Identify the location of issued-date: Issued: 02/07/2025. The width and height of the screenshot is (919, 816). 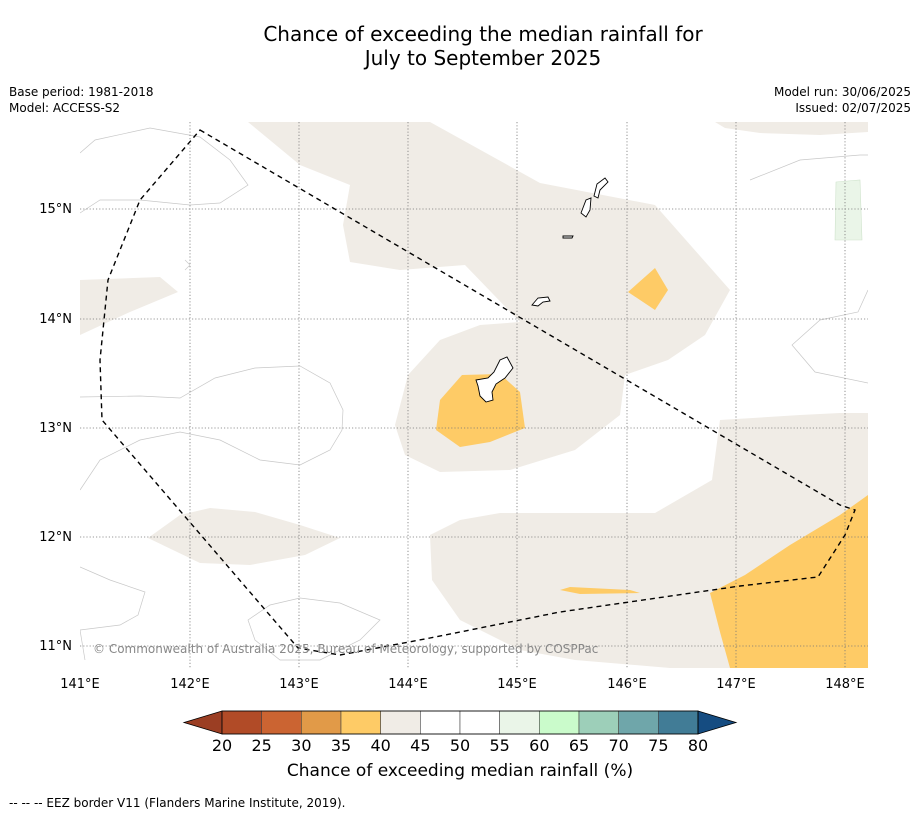
(853, 108).